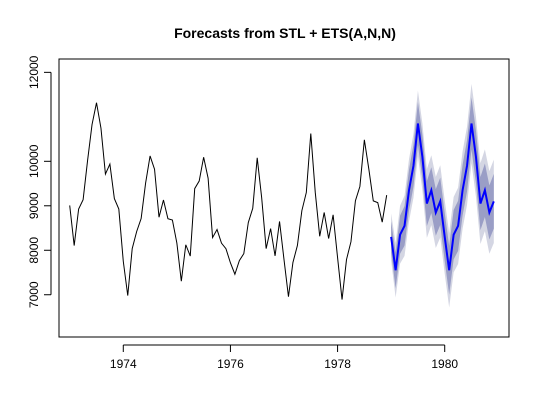 This screenshot has height=400, width=540. Describe the element at coordinates (39, 181) in the screenshot. I see `y-axis: 7000 8000 9000 10000 12000` at that location.